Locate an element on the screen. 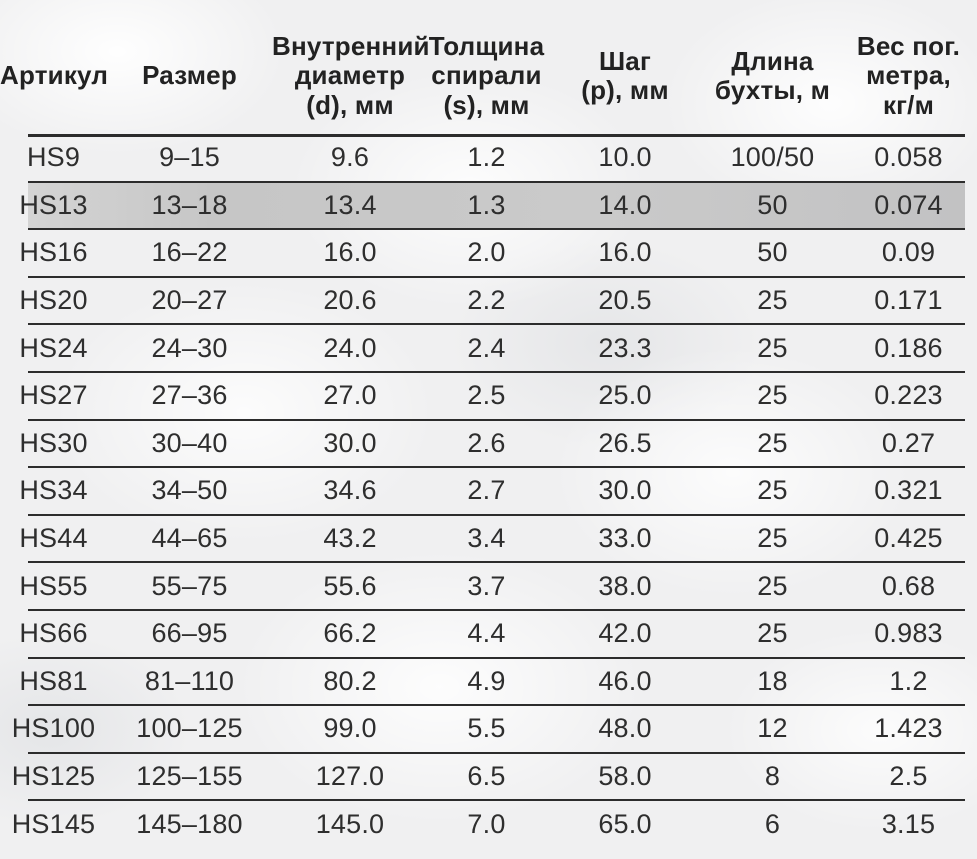 The height and width of the screenshot is (859, 977). cell-article: HS13 is located at coordinates (53, 204).